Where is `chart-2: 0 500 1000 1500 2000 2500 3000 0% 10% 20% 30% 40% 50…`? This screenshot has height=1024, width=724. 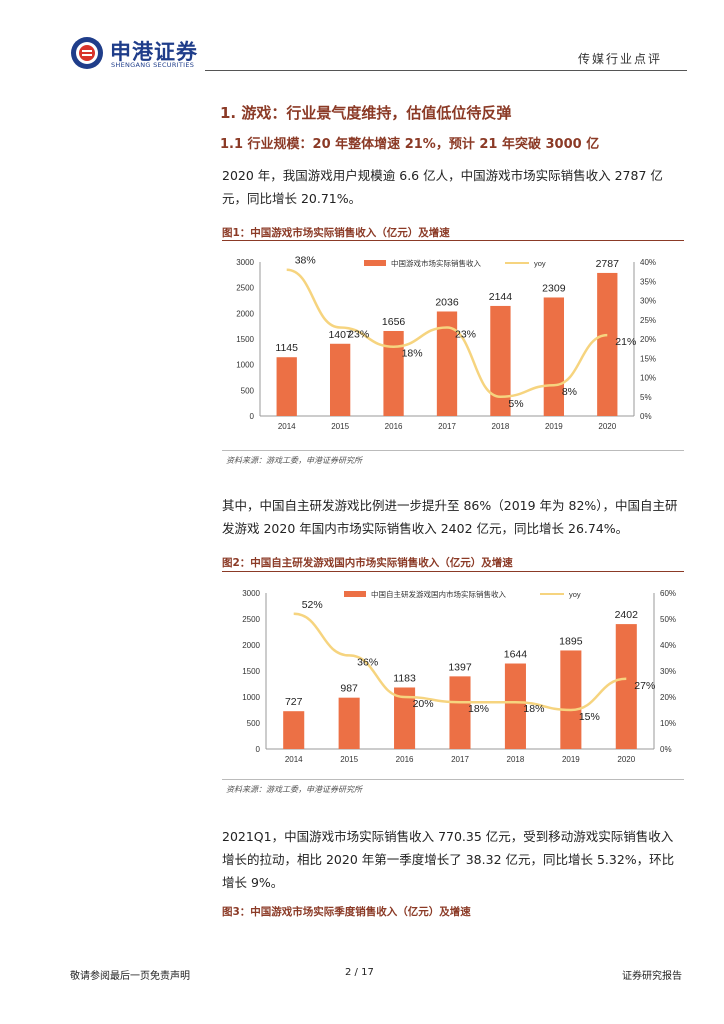
chart-2: 0 500 1000 1500 2000 2500 3000 0% 10% 20% 30% 40% 50… is located at coordinates (459, 676).